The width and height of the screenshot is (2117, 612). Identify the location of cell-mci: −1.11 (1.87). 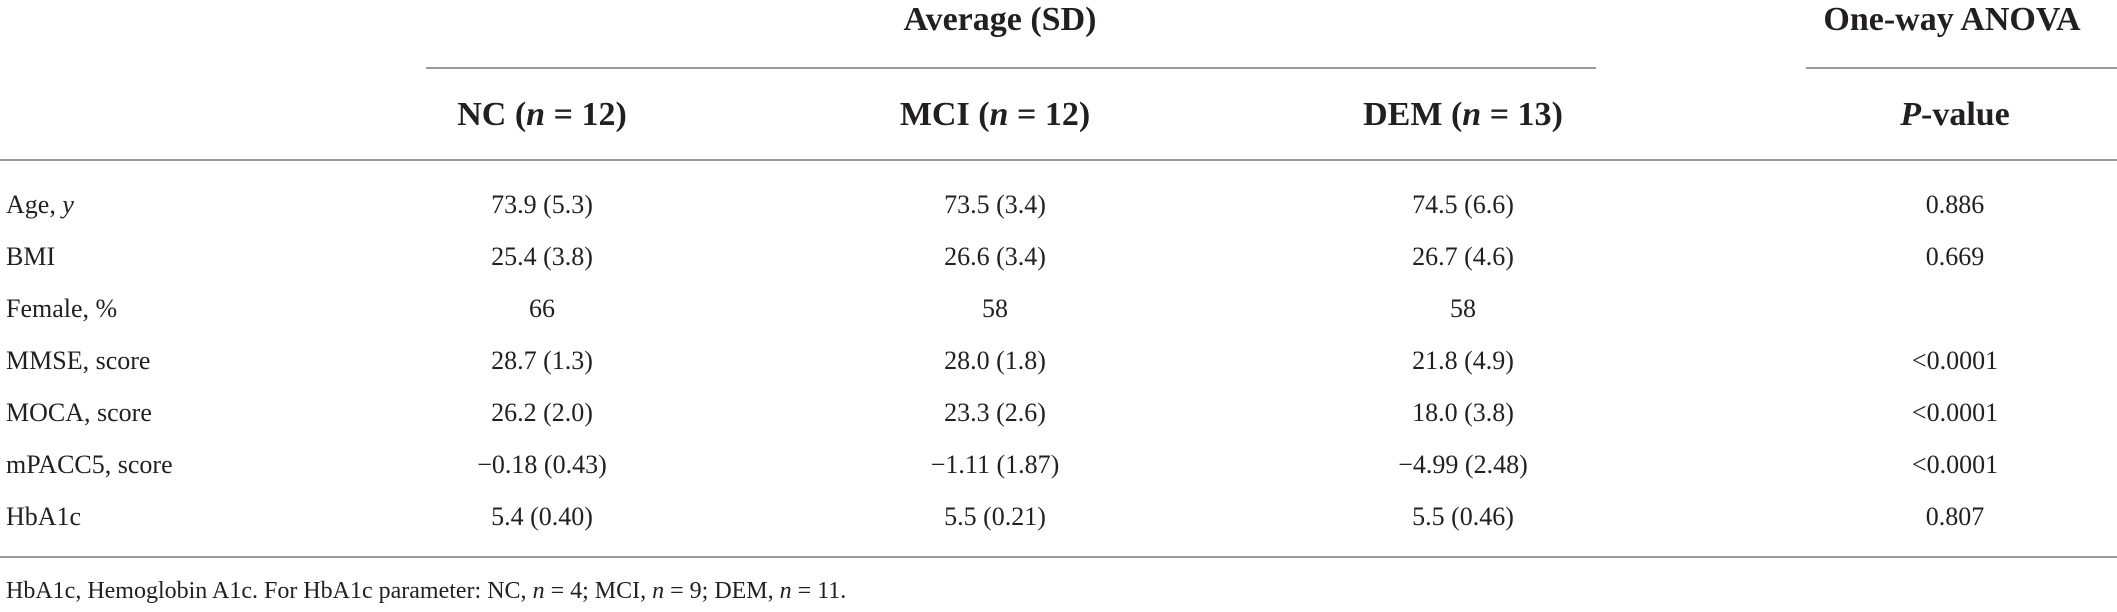
(995, 464).